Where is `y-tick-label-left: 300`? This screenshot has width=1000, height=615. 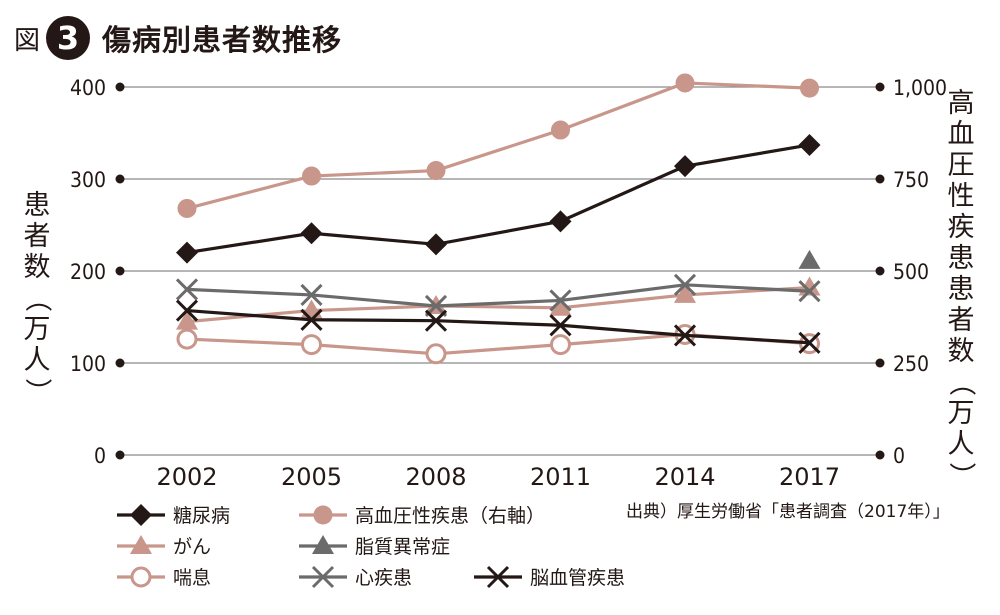
y-tick-label-left: 300 is located at coordinates (88, 180).